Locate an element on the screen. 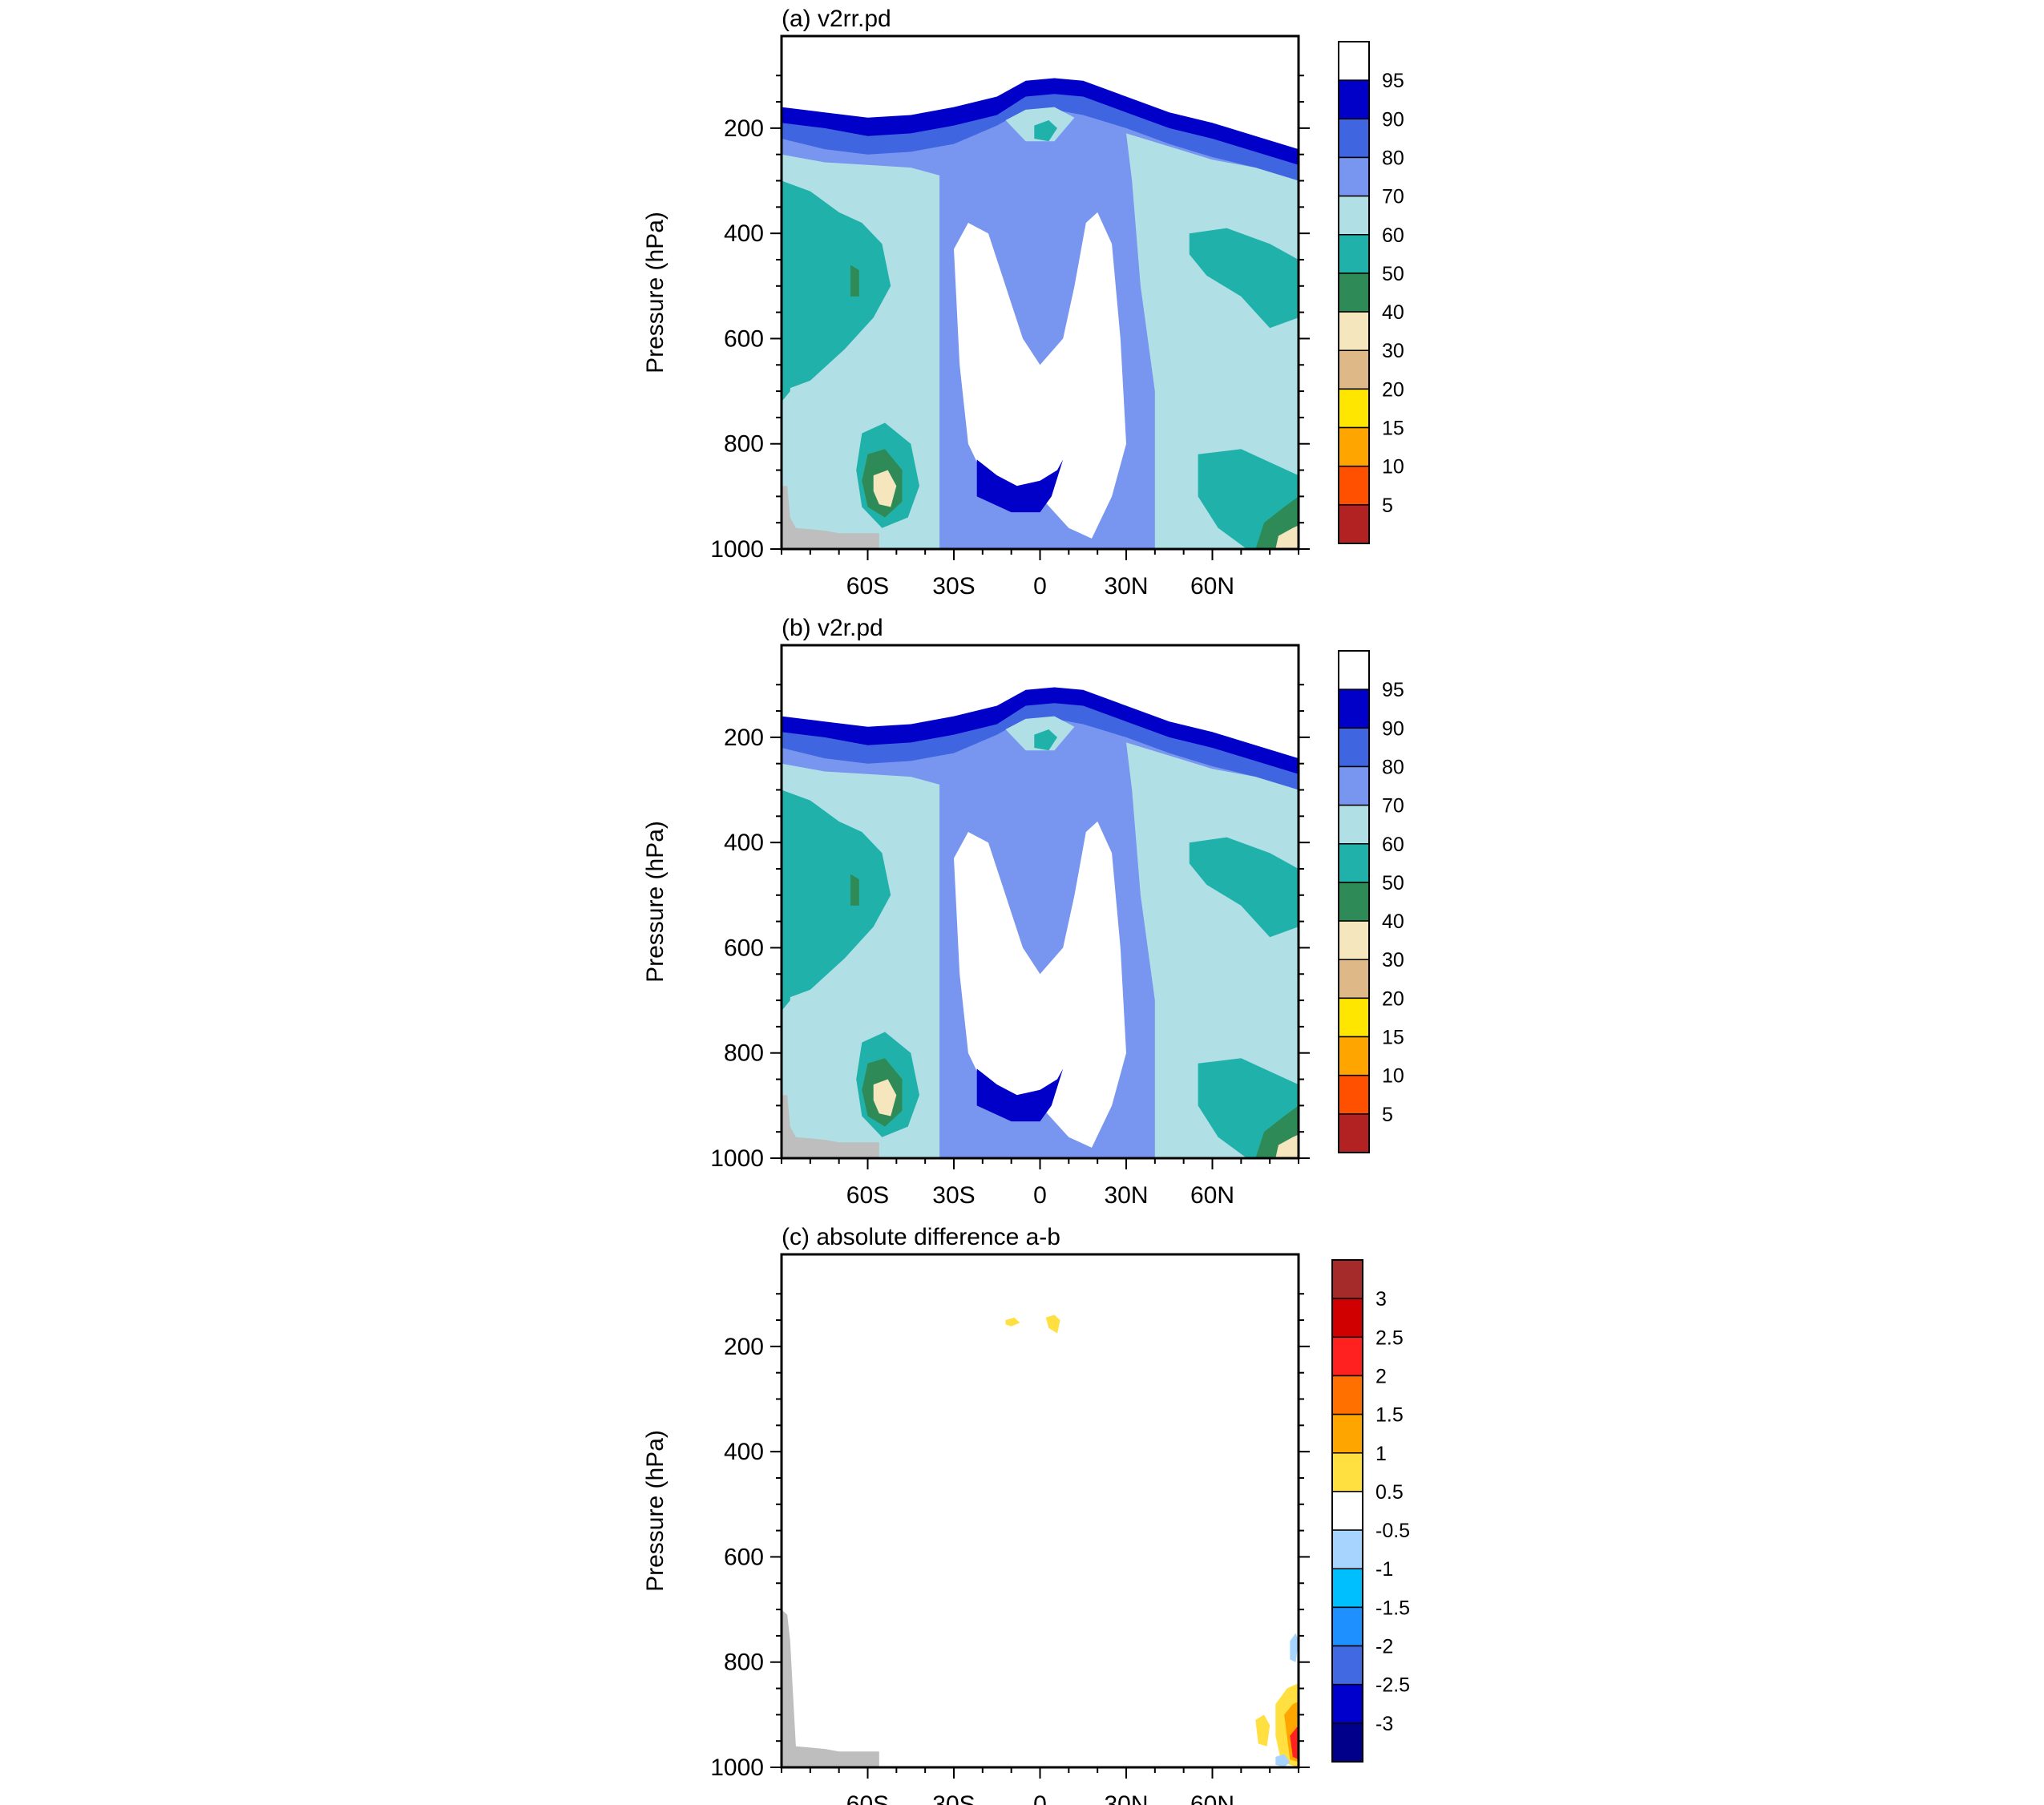 This screenshot has width=2044, height=1805. colorbar-label: -3 is located at coordinates (1384, 1724).